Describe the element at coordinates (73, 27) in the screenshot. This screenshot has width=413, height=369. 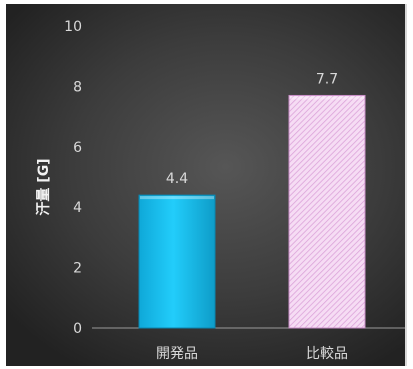
I see `y-tick-label: 10` at that location.